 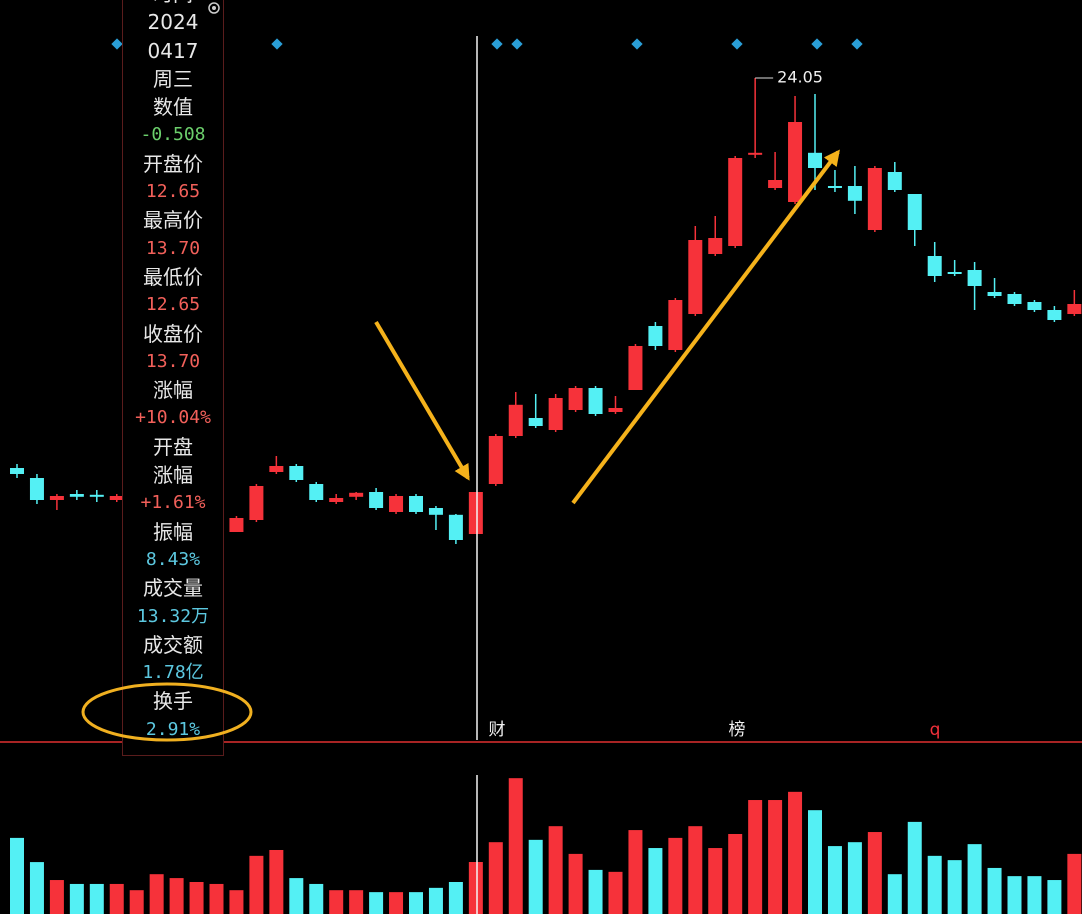 I want to click on info-value: +10.04%, so click(x=173, y=418).